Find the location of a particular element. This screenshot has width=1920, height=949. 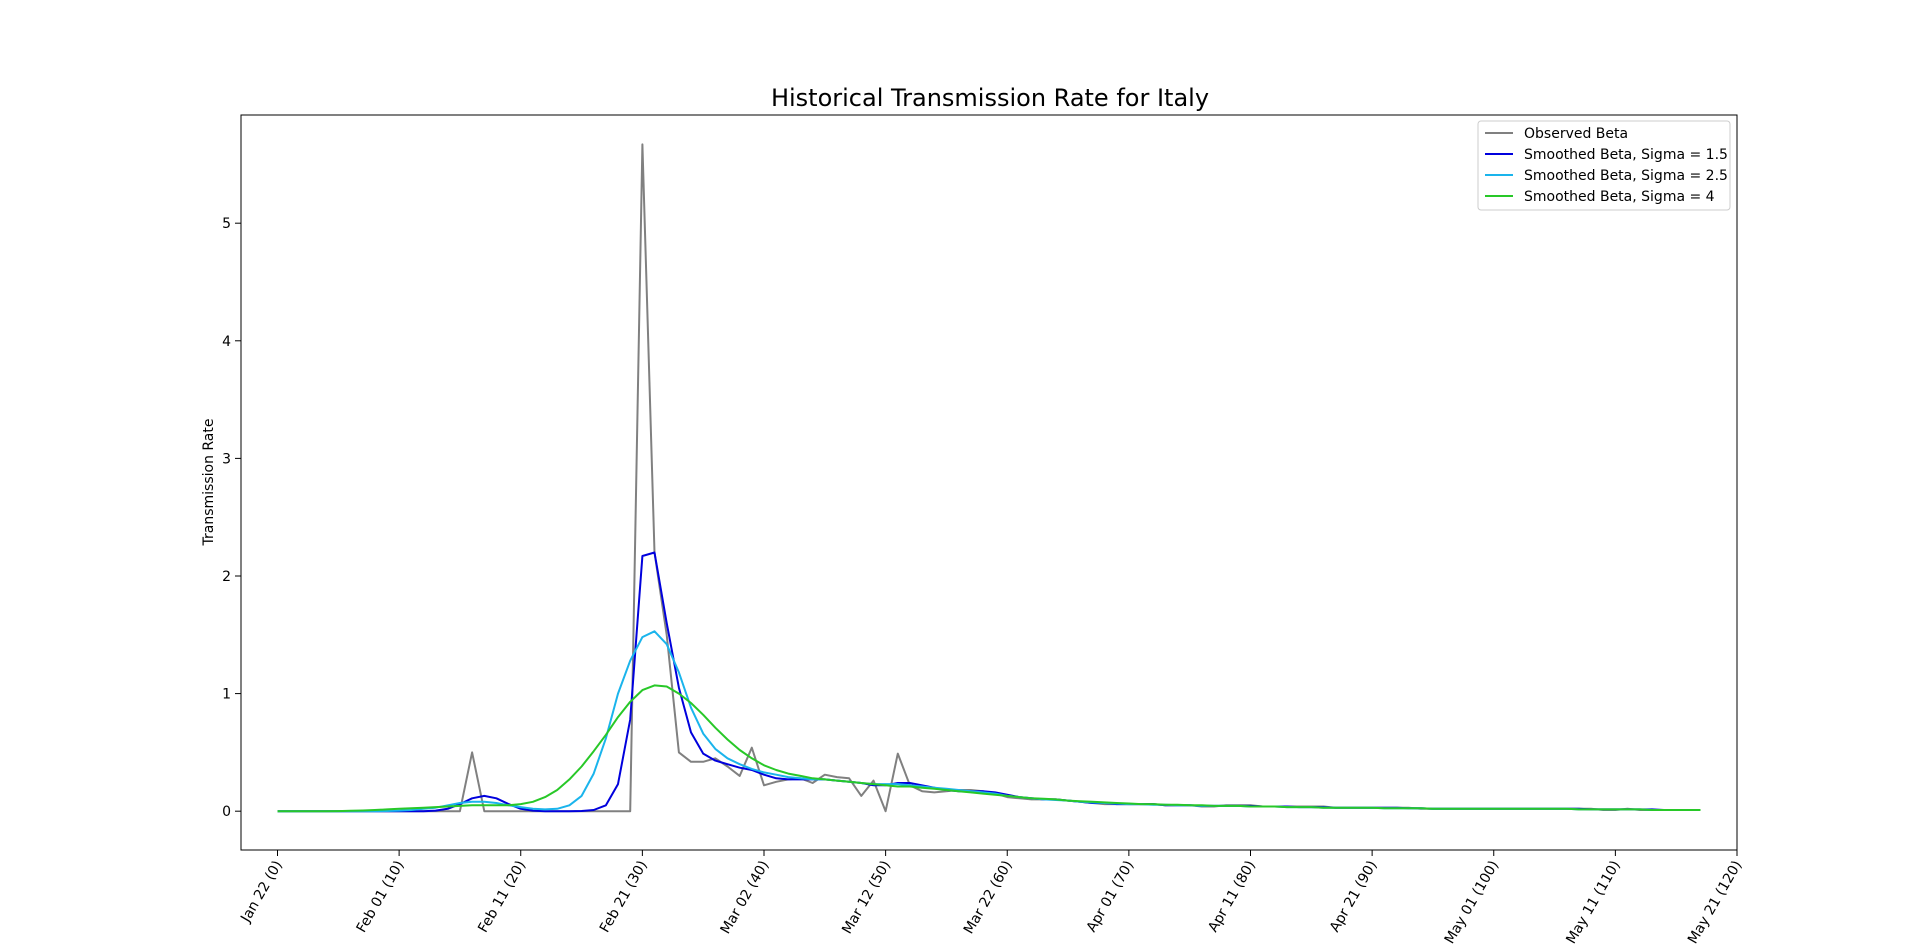

legend-label: Observed Beta is located at coordinates (1576, 134).